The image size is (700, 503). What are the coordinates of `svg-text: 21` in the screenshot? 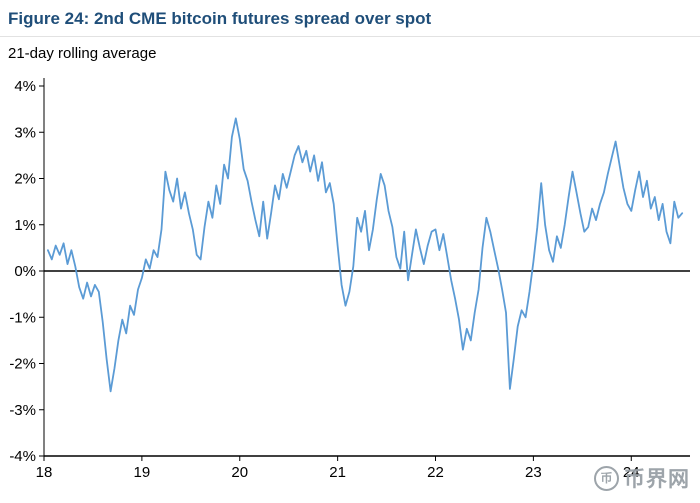 It's located at (337, 472).